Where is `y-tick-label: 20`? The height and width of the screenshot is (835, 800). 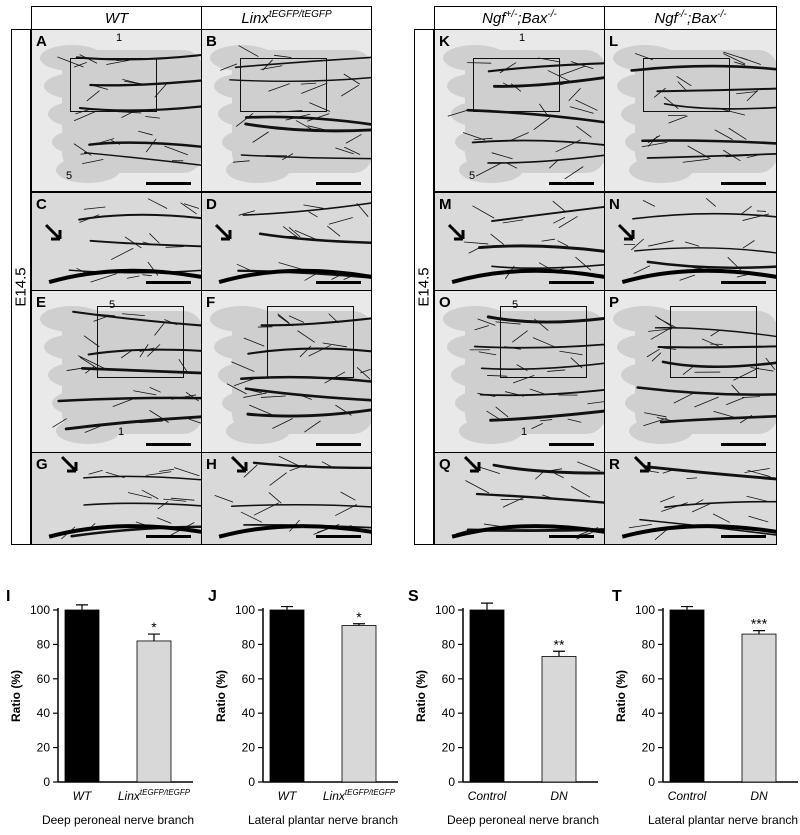 y-tick-label: 20 is located at coordinates (44, 748).